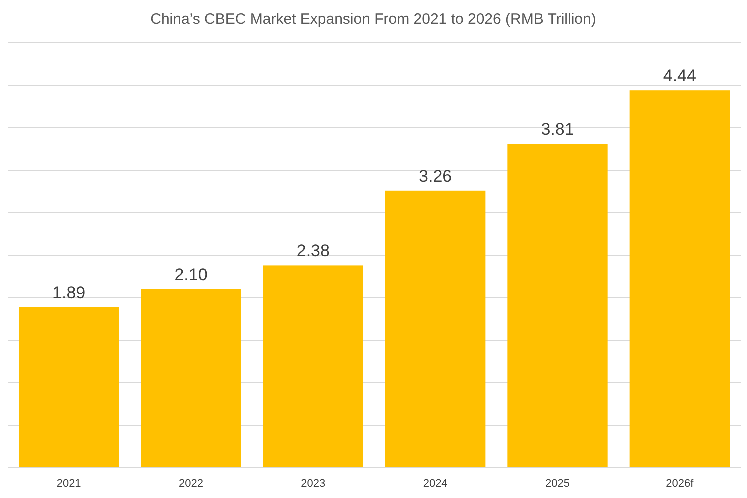  What do you see at coordinates (435, 176) in the screenshot?
I see `data-label: 3.26` at bounding box center [435, 176].